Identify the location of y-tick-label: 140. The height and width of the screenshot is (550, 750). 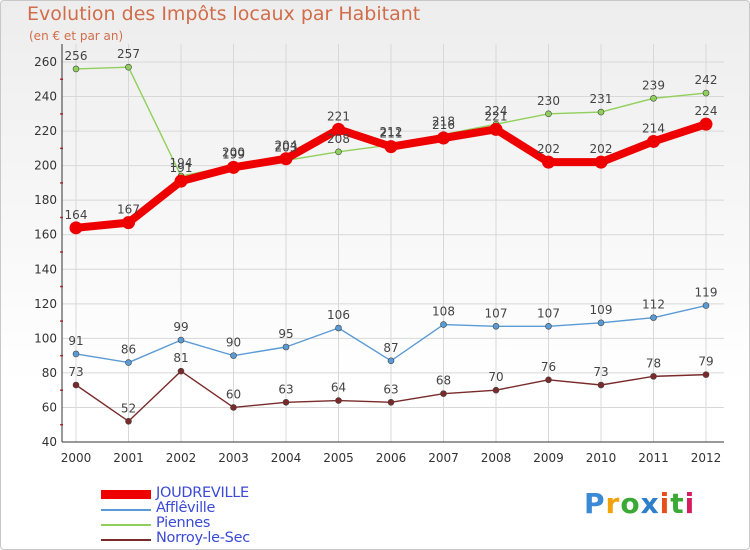
(45, 269).